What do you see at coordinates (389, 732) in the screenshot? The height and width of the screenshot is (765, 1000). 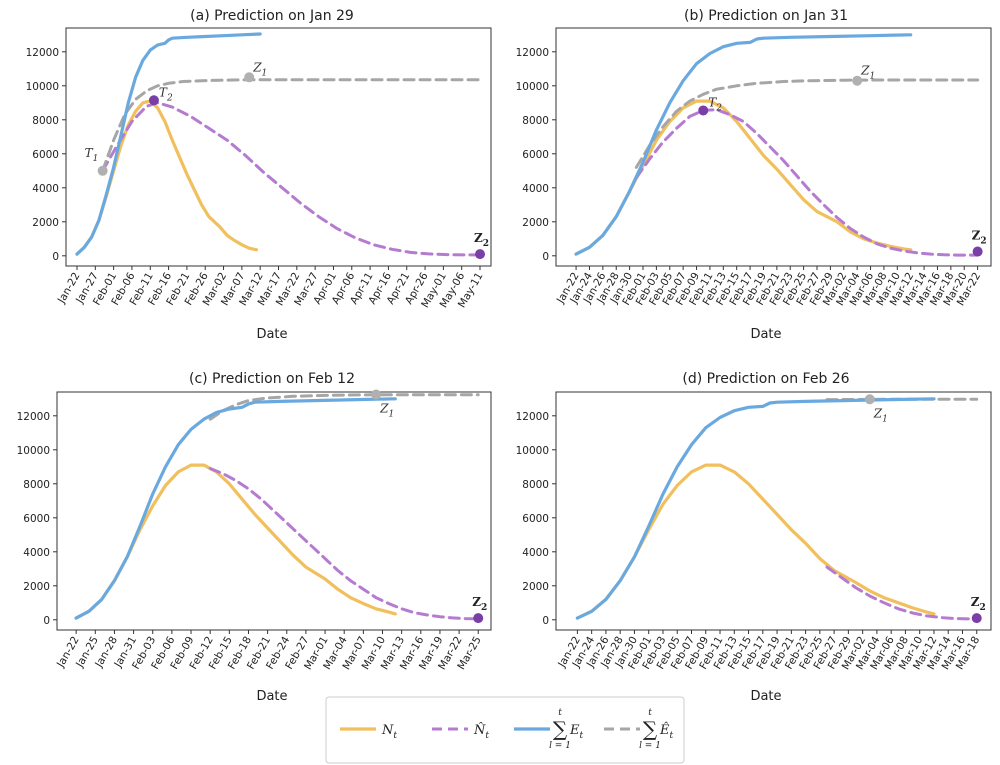 I see `legend-label-N: Nt` at bounding box center [389, 732].